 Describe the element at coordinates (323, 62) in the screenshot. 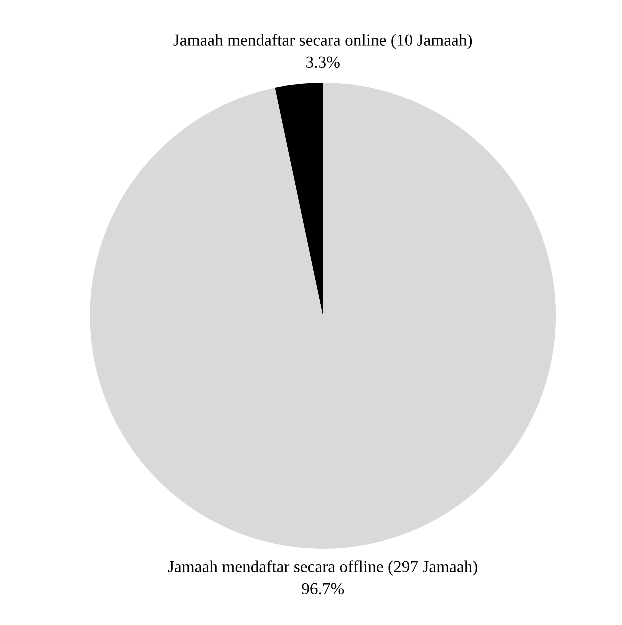

I see `data-label: 3.3%` at that location.